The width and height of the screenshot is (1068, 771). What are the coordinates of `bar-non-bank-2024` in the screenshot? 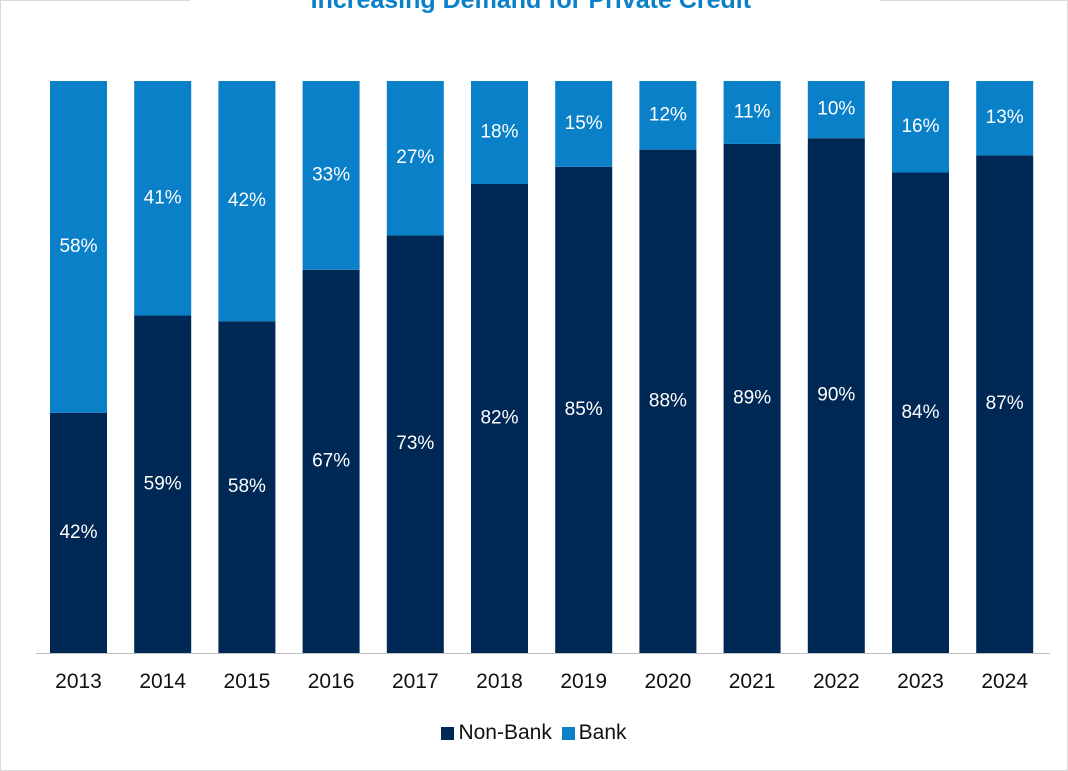 It's located at (1005, 404).